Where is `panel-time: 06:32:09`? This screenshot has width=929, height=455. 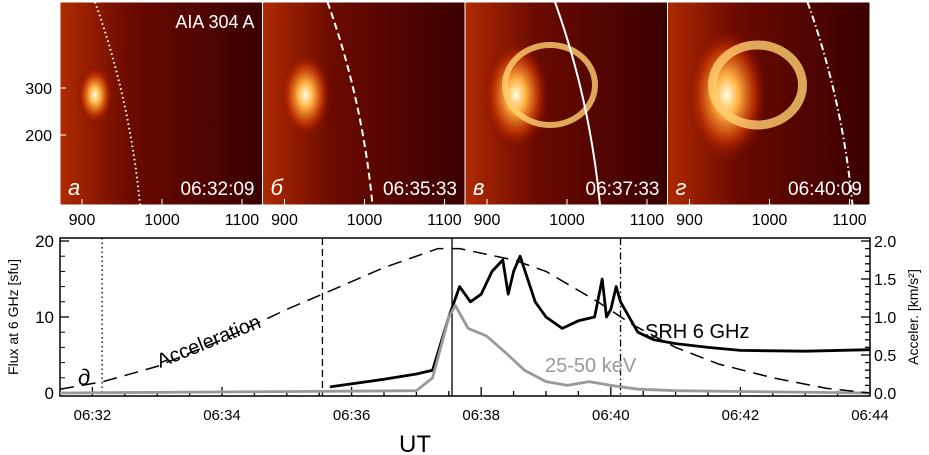 panel-time: 06:32:09 is located at coordinates (218, 189).